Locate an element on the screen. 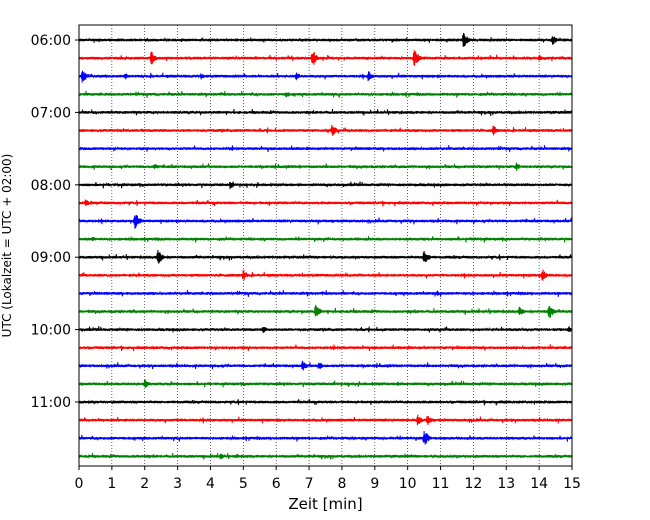 Image resolution: width=650 pixels, height=520 pixels. x-tick-label: 14 is located at coordinates (539, 484).